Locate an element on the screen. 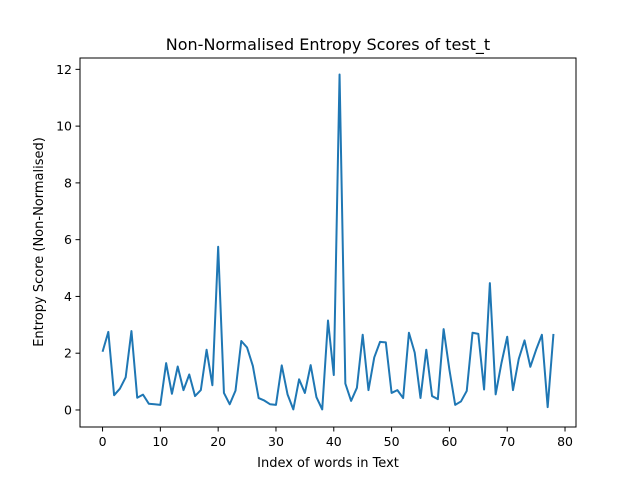 The width and height of the screenshot is (640, 480). x-tick-label: 10 is located at coordinates (160, 441).